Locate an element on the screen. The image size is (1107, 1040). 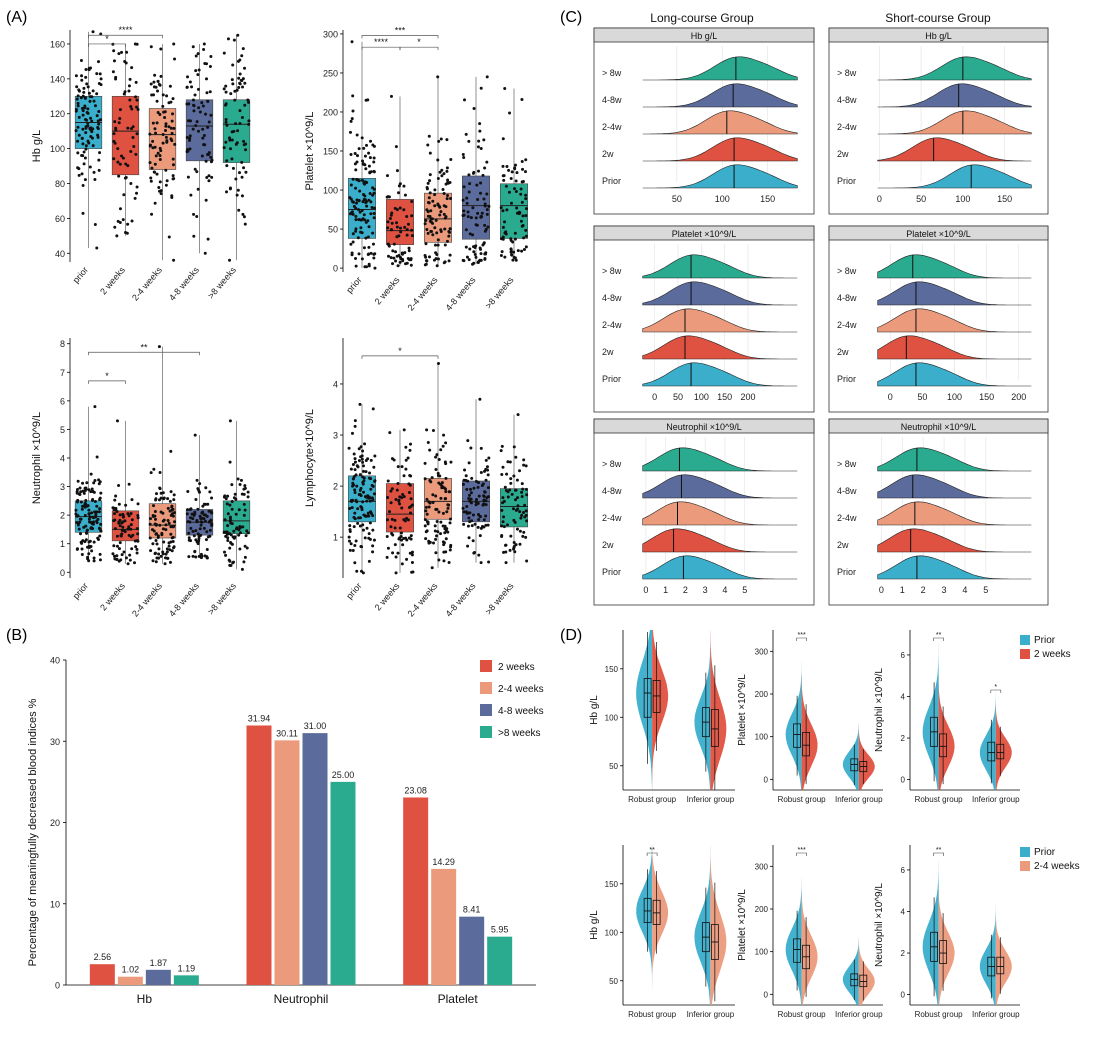
ridge-row-label: 2-4w is located at coordinates (847, 325).